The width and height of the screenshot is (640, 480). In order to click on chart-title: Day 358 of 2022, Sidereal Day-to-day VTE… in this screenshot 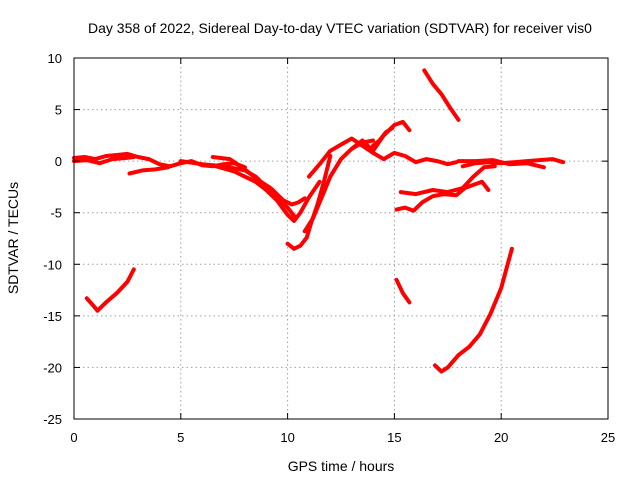, I will do `click(340, 28)`.